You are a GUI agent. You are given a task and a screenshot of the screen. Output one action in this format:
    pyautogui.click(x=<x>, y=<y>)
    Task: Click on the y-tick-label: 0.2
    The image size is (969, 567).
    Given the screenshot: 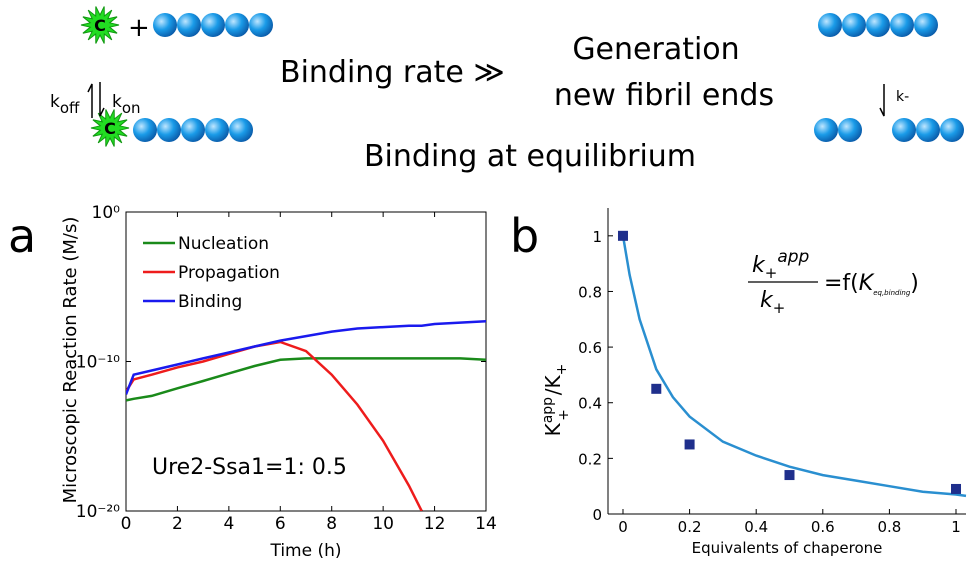 What is the action you would take?
    pyautogui.click(x=590, y=459)
    